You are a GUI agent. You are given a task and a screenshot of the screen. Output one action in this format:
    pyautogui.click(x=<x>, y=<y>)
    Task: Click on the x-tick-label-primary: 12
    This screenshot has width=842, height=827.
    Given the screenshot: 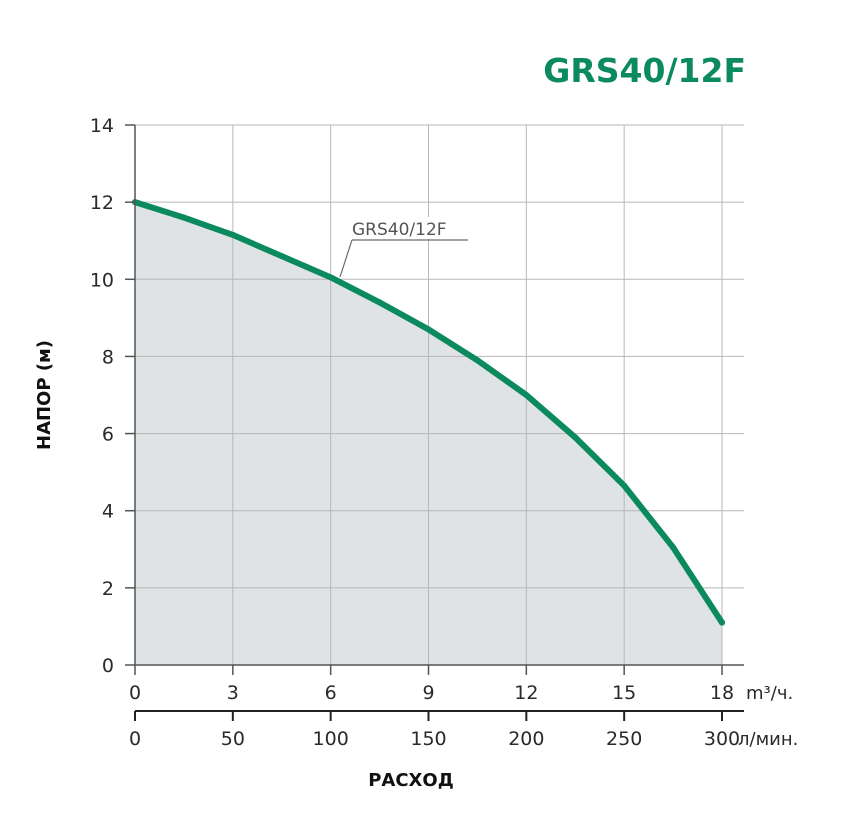 What is the action you would take?
    pyautogui.click(x=526, y=693)
    